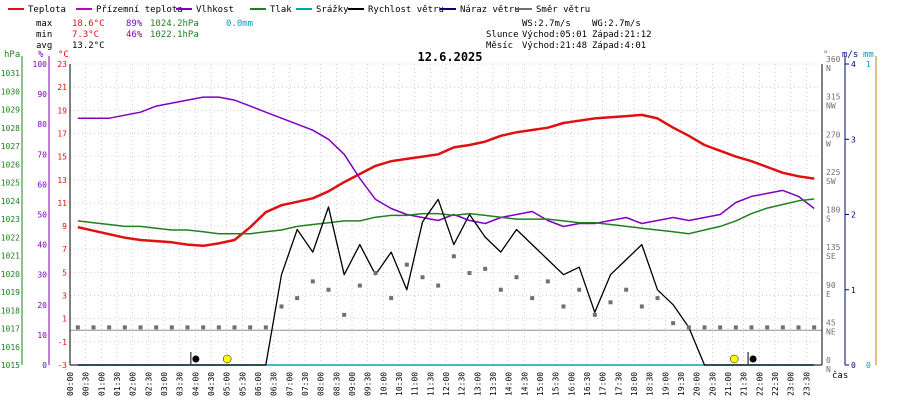 Image resolution: width=900 pixels, height=400 pixels. I want to click on x-tick-label: 02:00, so click(133, 384).